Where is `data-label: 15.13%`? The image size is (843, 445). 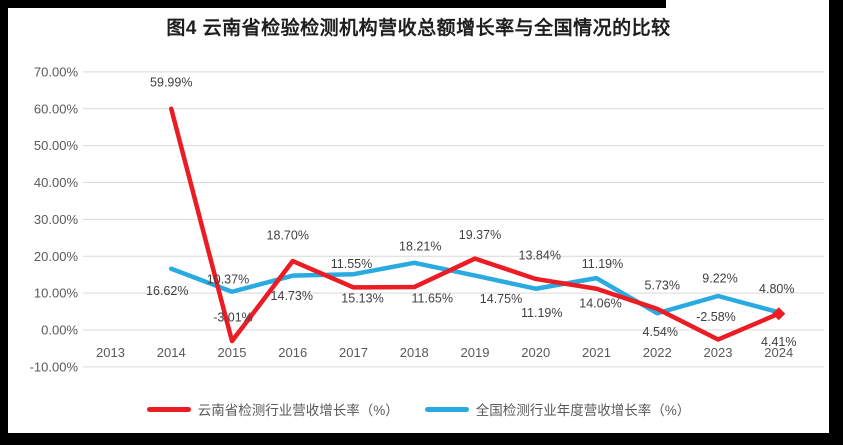
data-label: 15.13% is located at coordinates (362, 299).